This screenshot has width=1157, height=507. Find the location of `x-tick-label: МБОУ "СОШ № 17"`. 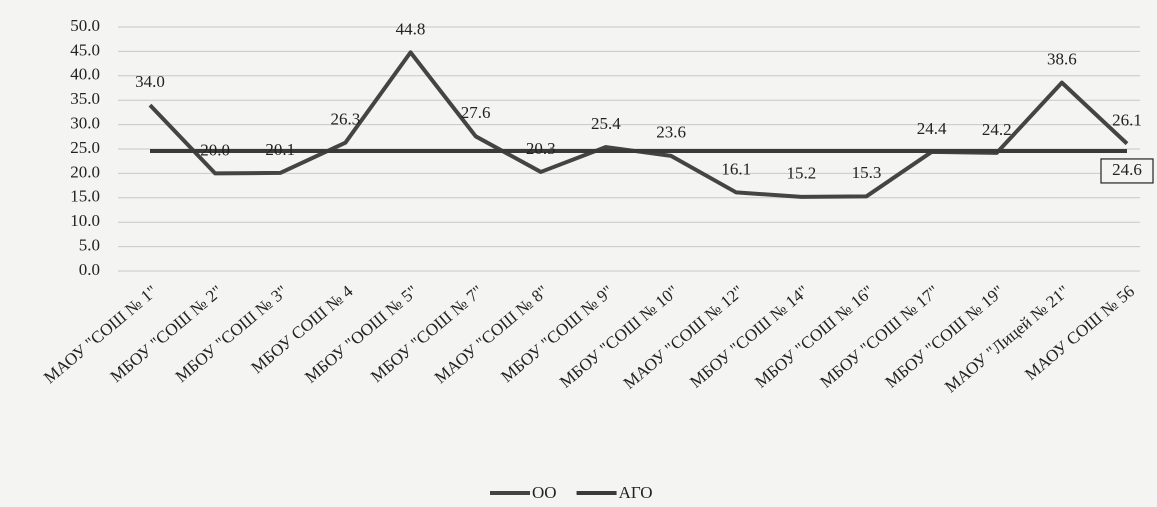

x-tick-label: МБОУ "СОШ № 17" is located at coordinates (880, 337).